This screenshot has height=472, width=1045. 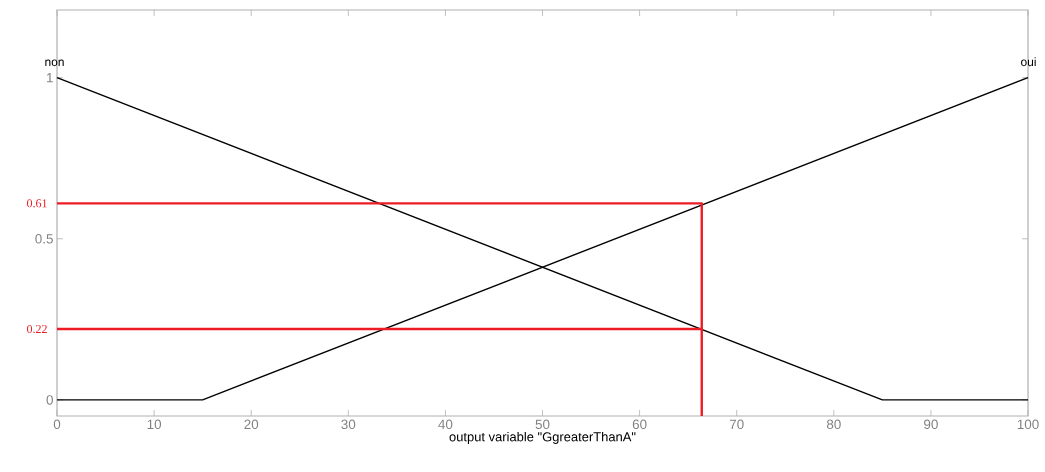 I want to click on x-tick-label: 0, so click(x=57, y=424).